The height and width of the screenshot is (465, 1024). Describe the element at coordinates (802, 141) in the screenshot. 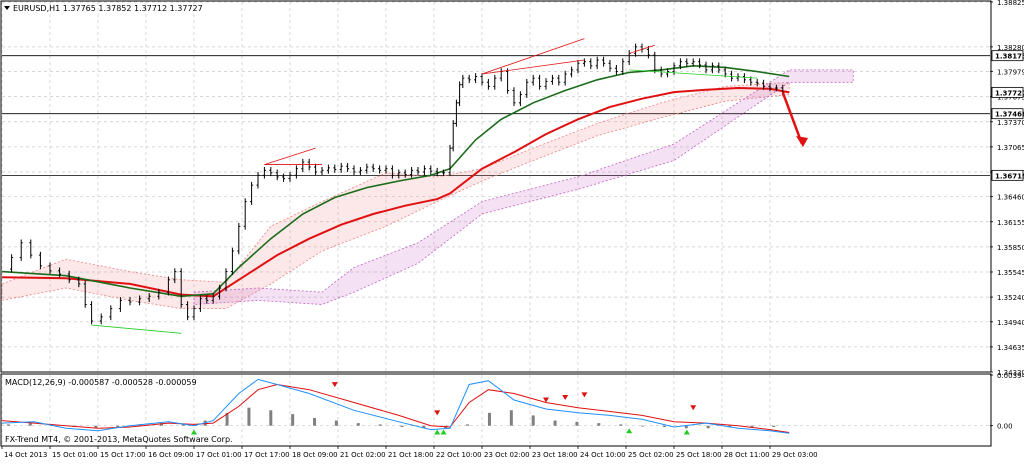

I see `arrow-head-icon` at that location.